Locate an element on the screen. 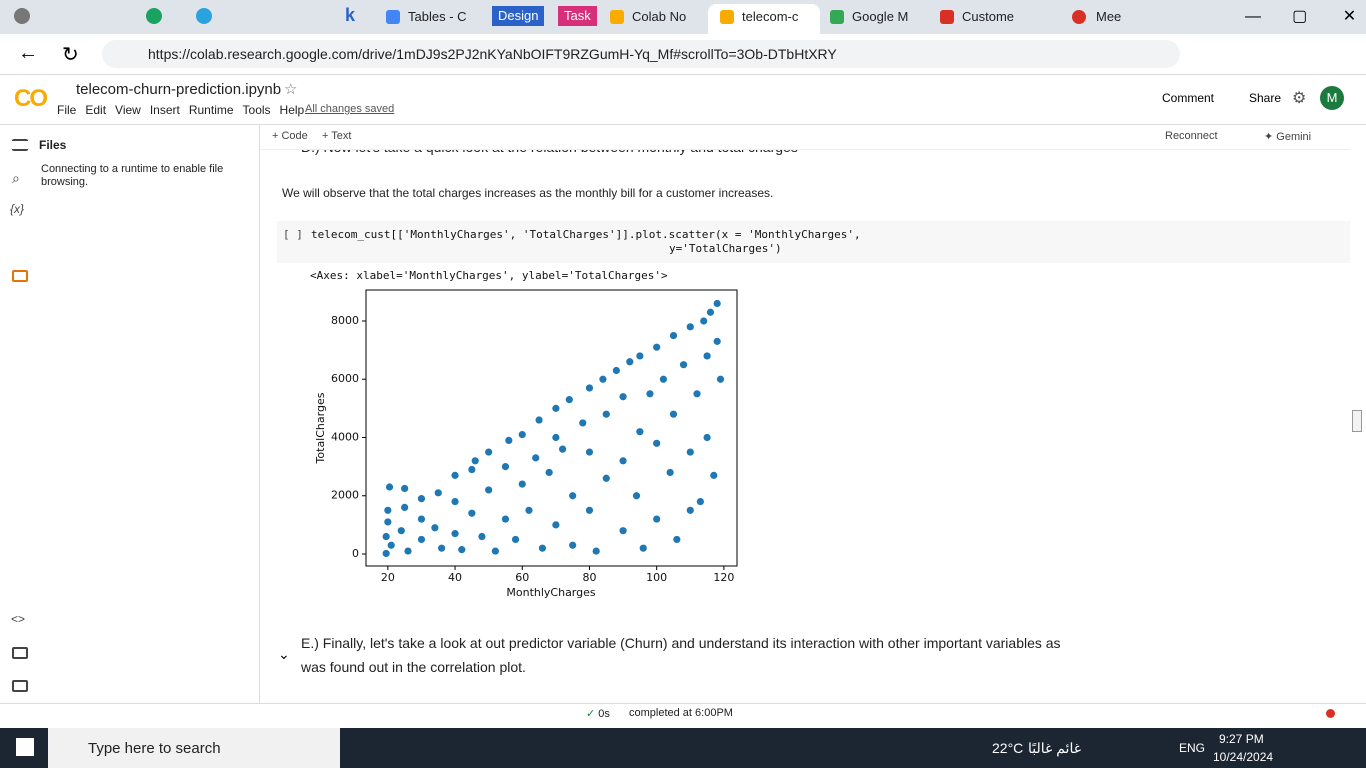 This screenshot has height=768, width=1366. y-tick-label: 8000 is located at coordinates (345, 320).